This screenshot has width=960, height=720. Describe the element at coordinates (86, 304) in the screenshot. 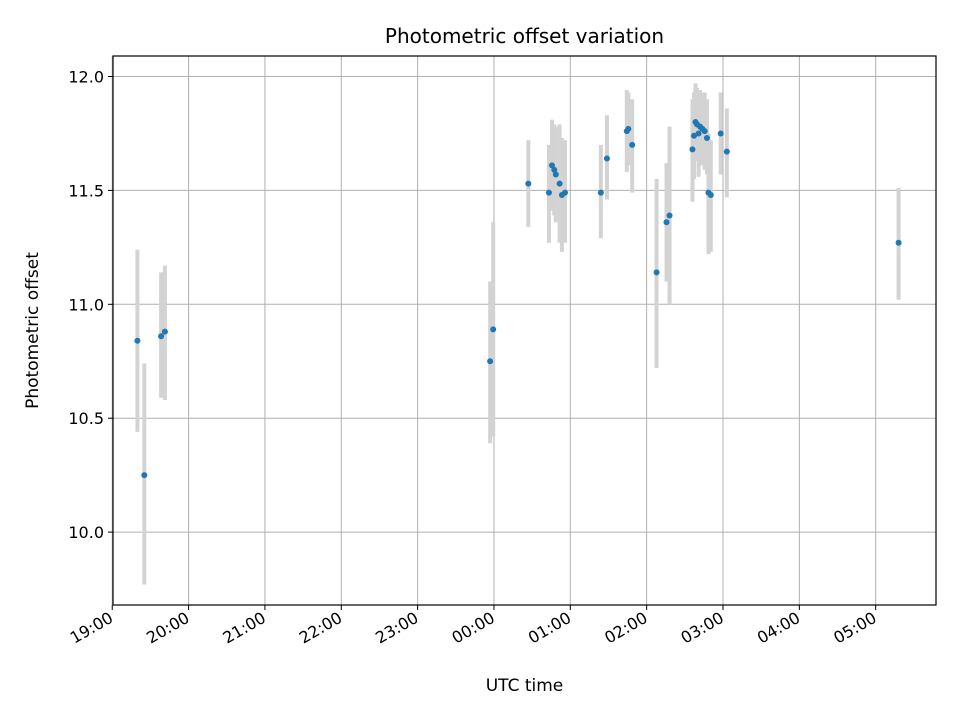

I see `y-tick-label: 11.0` at that location.